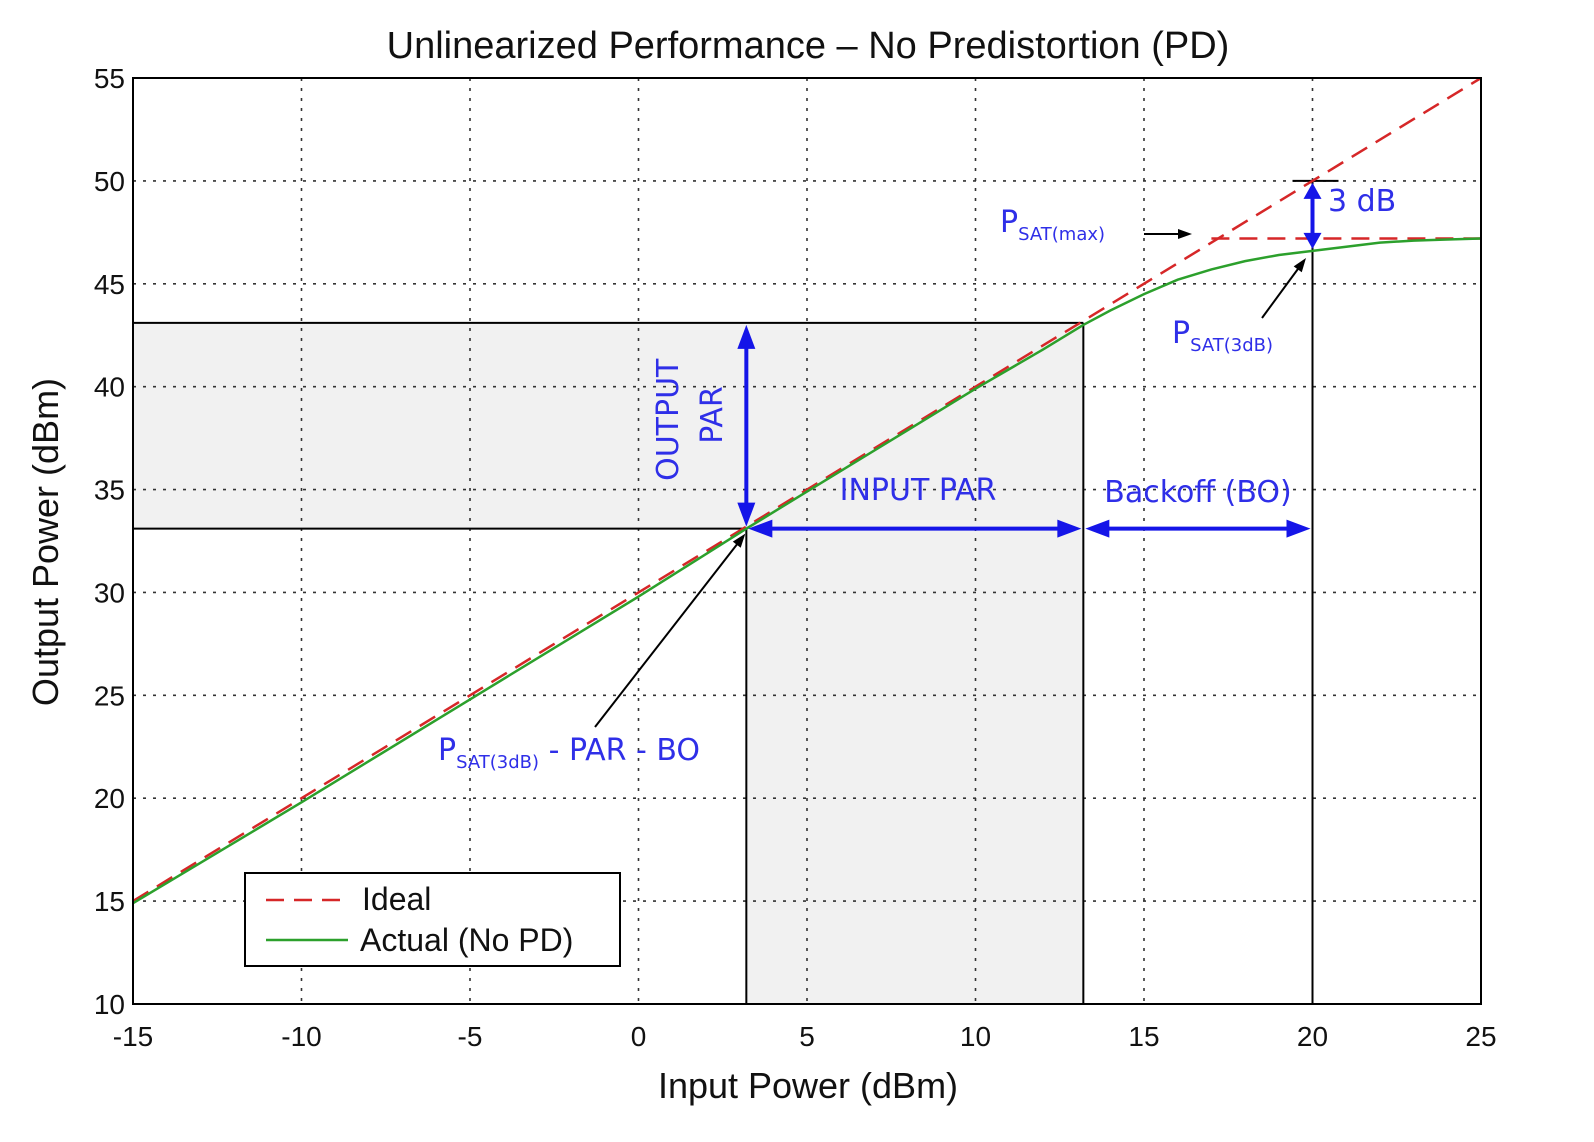 This screenshot has height=1142, width=1594. What do you see at coordinates (739, 540) in the screenshot?
I see `operating-point-pointer-head` at bounding box center [739, 540].